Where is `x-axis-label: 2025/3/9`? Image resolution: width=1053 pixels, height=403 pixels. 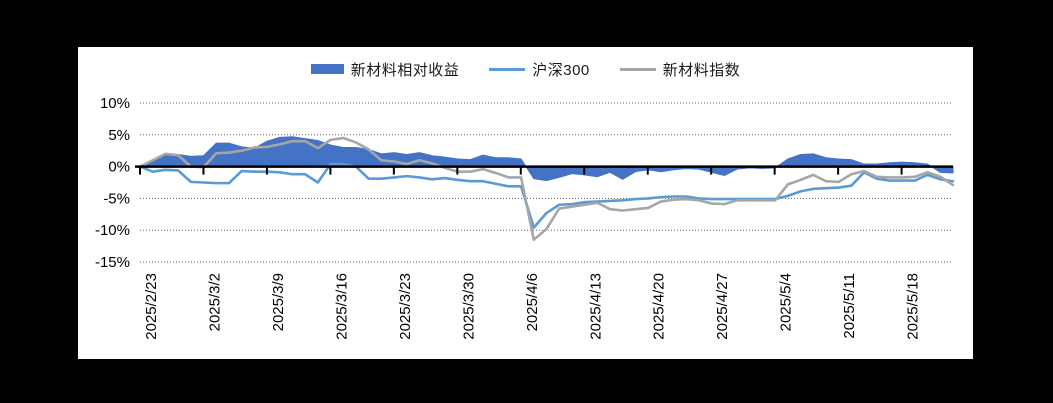 x-axis-label: 2025/3/9 is located at coordinates (278, 302).